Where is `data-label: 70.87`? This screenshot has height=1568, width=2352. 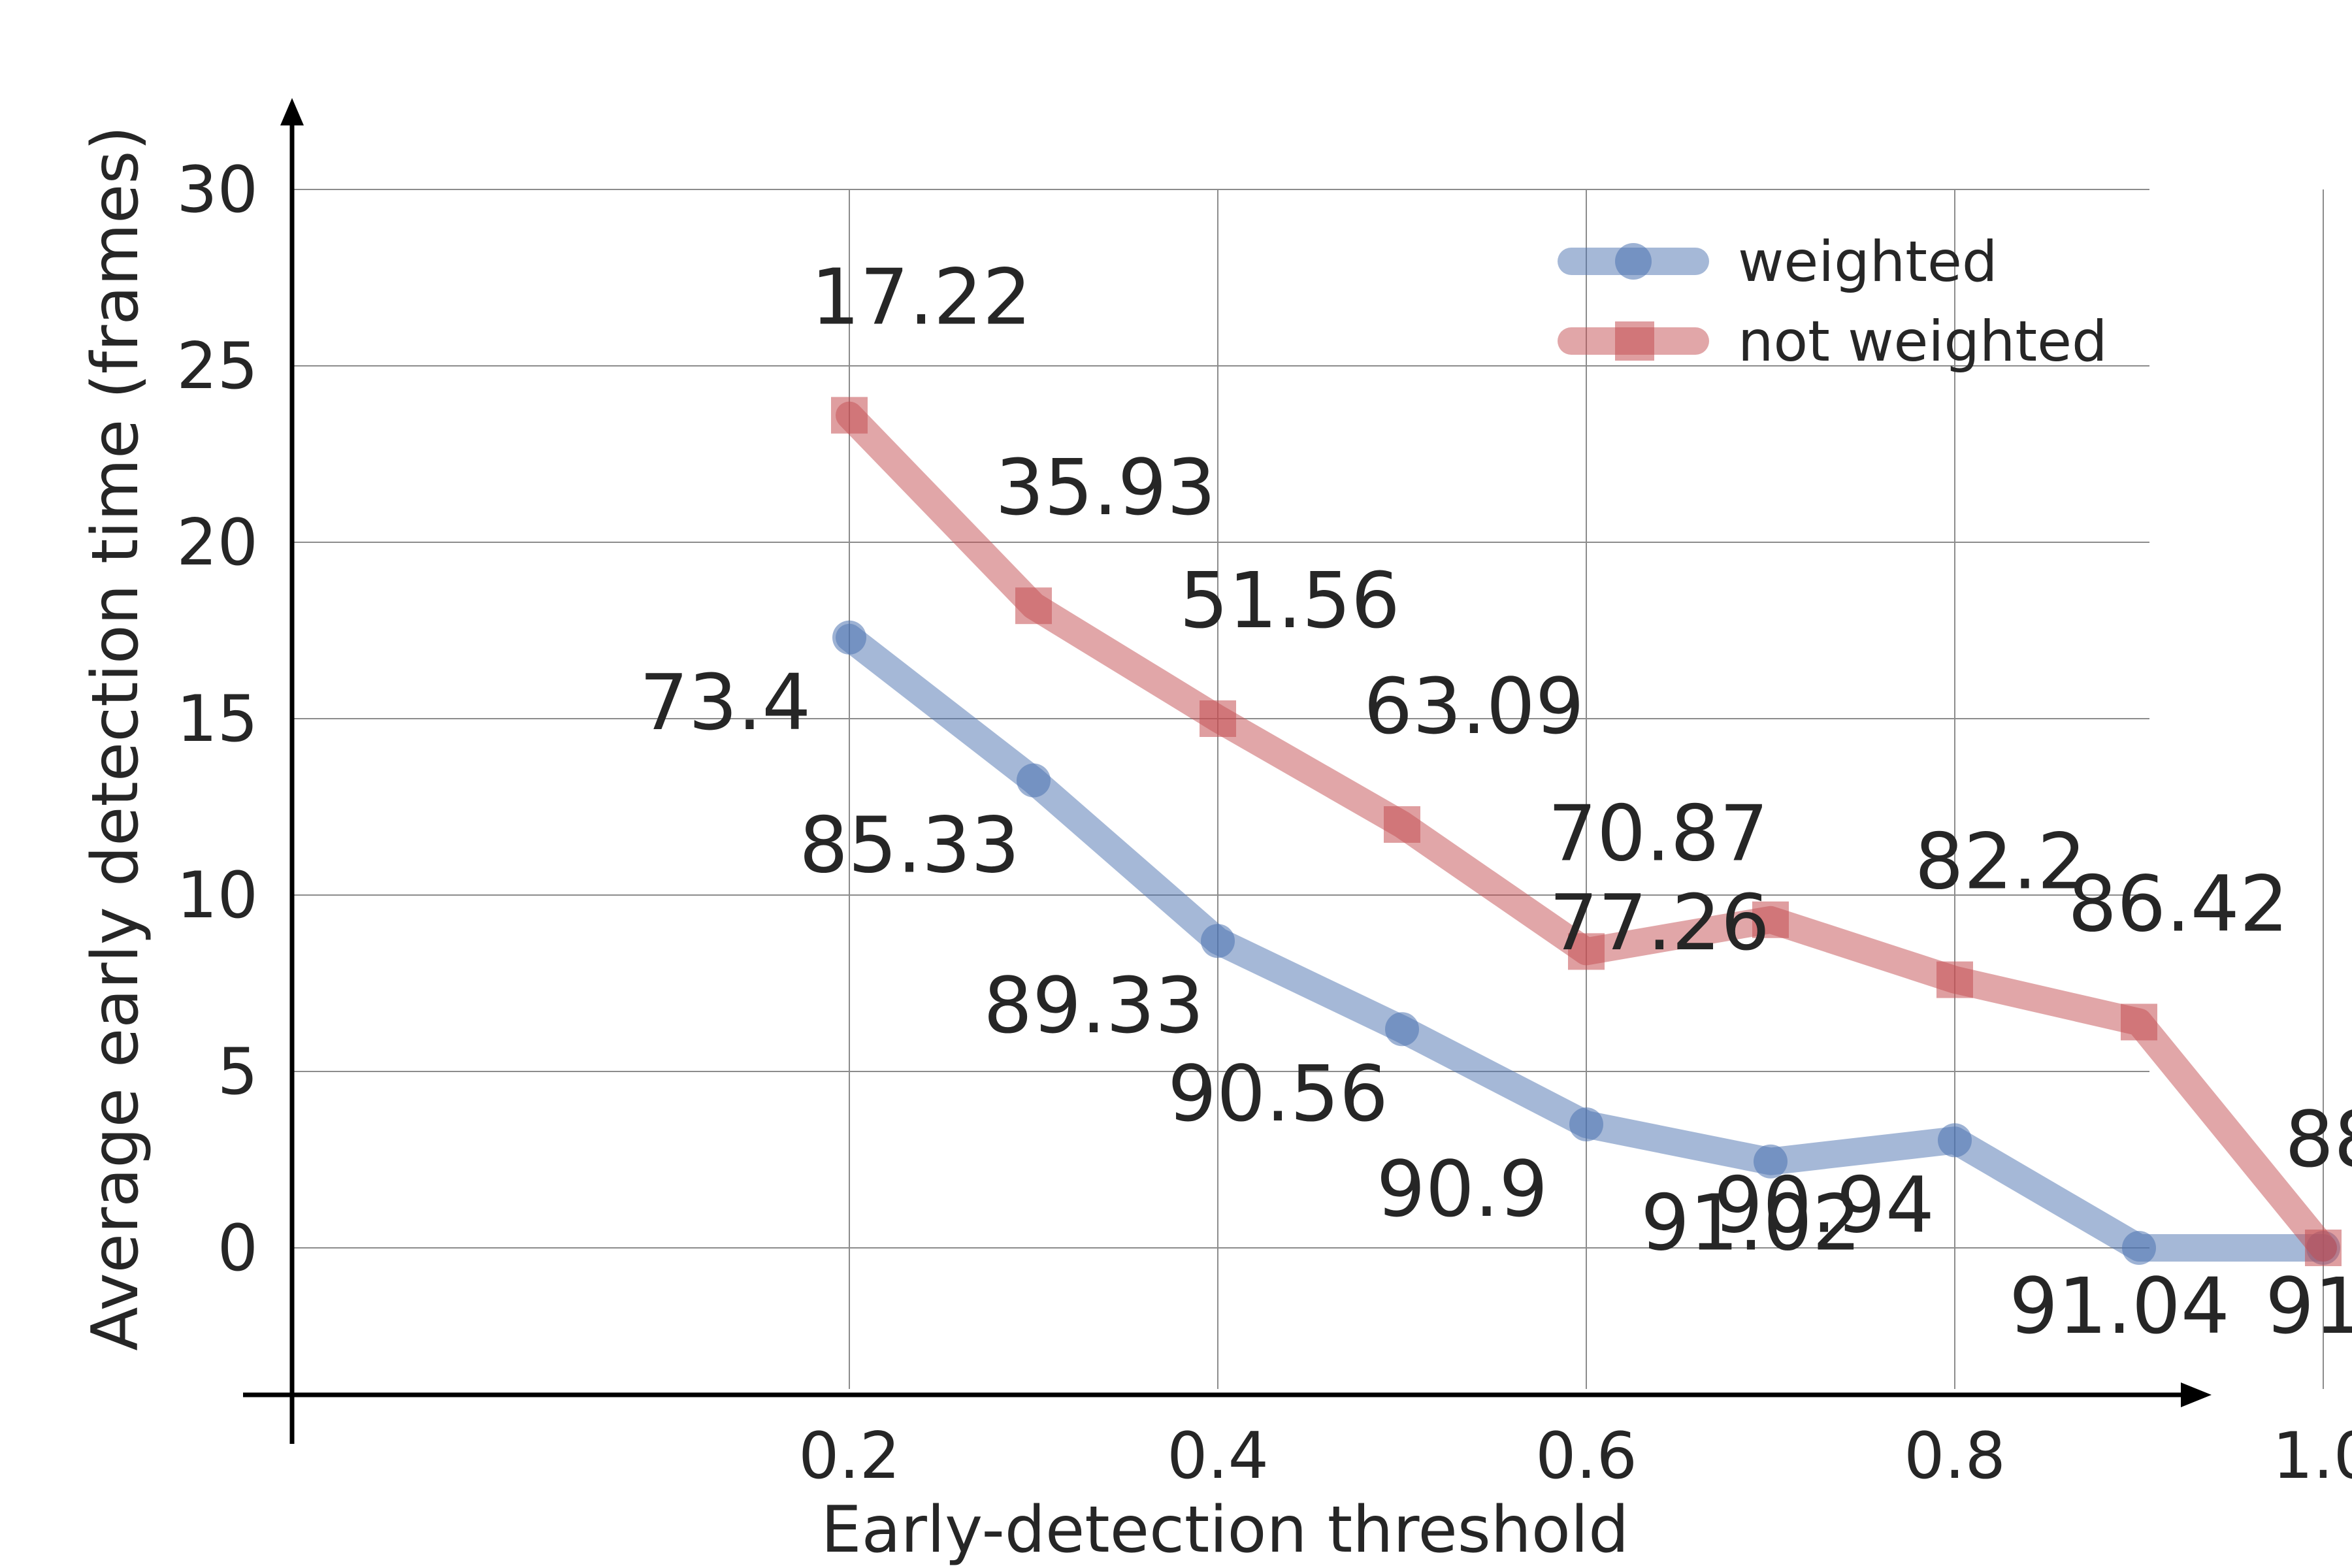
data-label: 70.87 is located at coordinates (1658, 833).